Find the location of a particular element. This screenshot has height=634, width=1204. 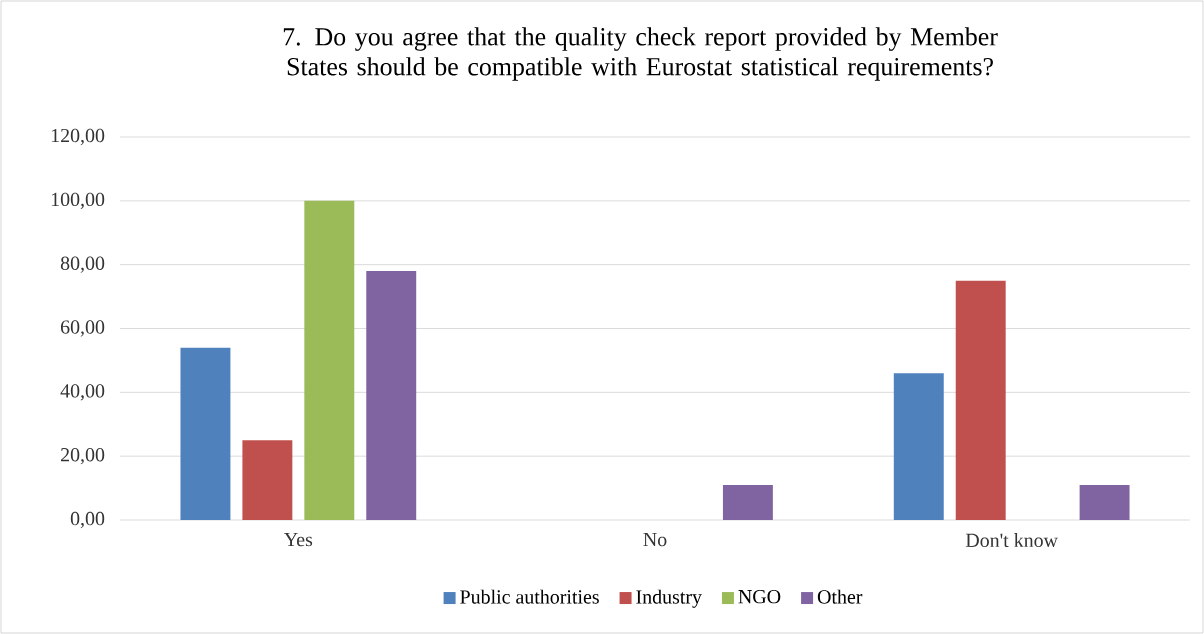

y-tick-label: 0,00 is located at coordinates (87, 520).